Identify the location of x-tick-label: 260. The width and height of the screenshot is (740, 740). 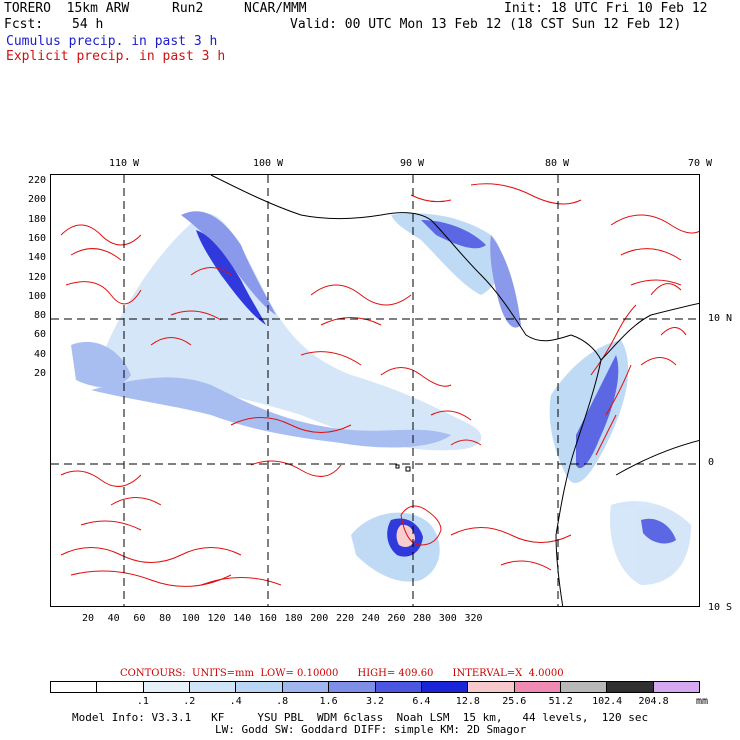
(396, 618).